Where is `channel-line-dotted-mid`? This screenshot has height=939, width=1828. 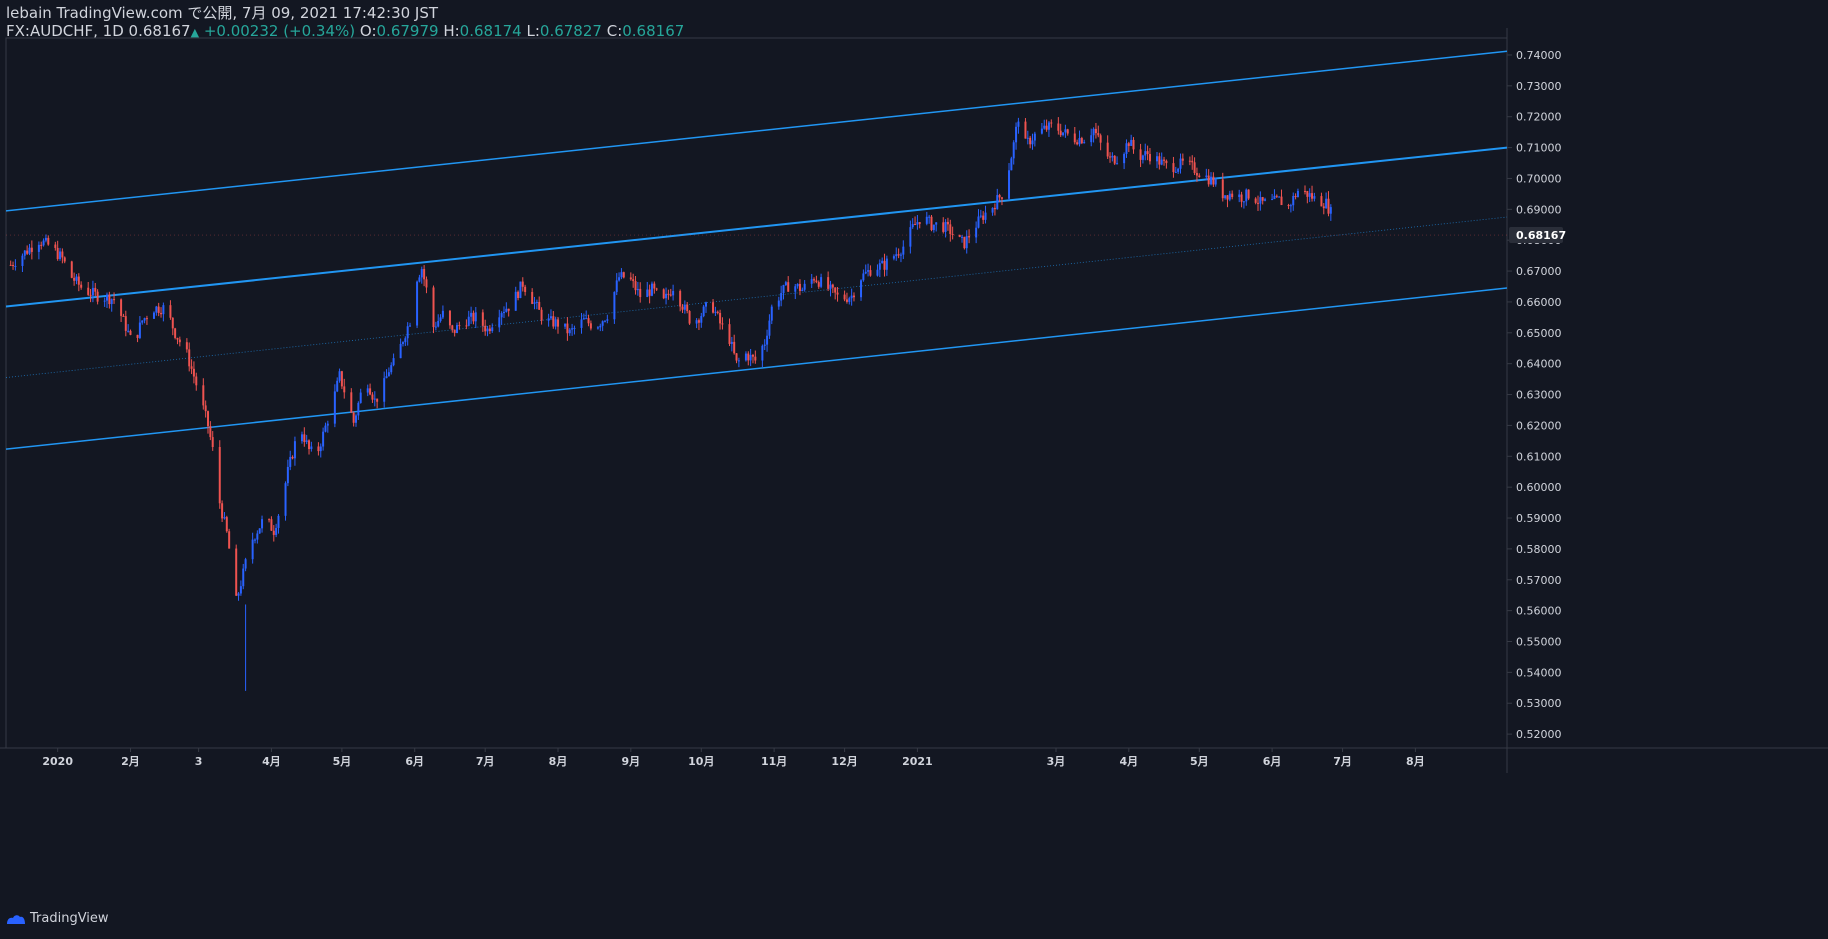 channel-line-dotted-mid is located at coordinates (756, 297).